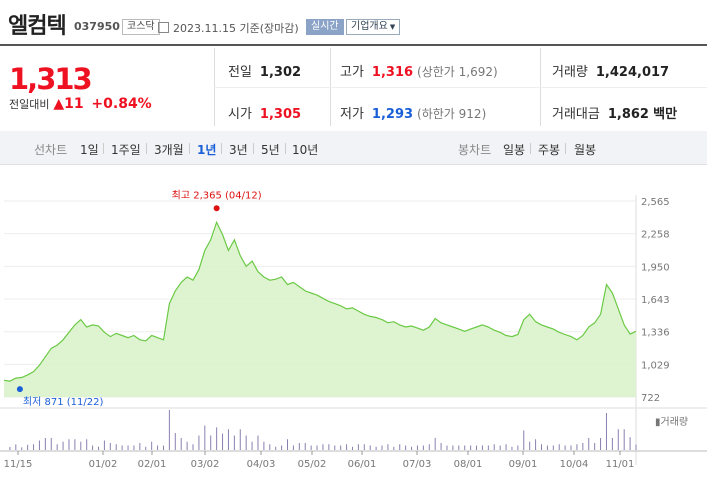 Image resolution: width=707 pixels, height=500 pixels. Describe the element at coordinates (620, 464) in the screenshot. I see `x-tick-label: 11/01` at that location.